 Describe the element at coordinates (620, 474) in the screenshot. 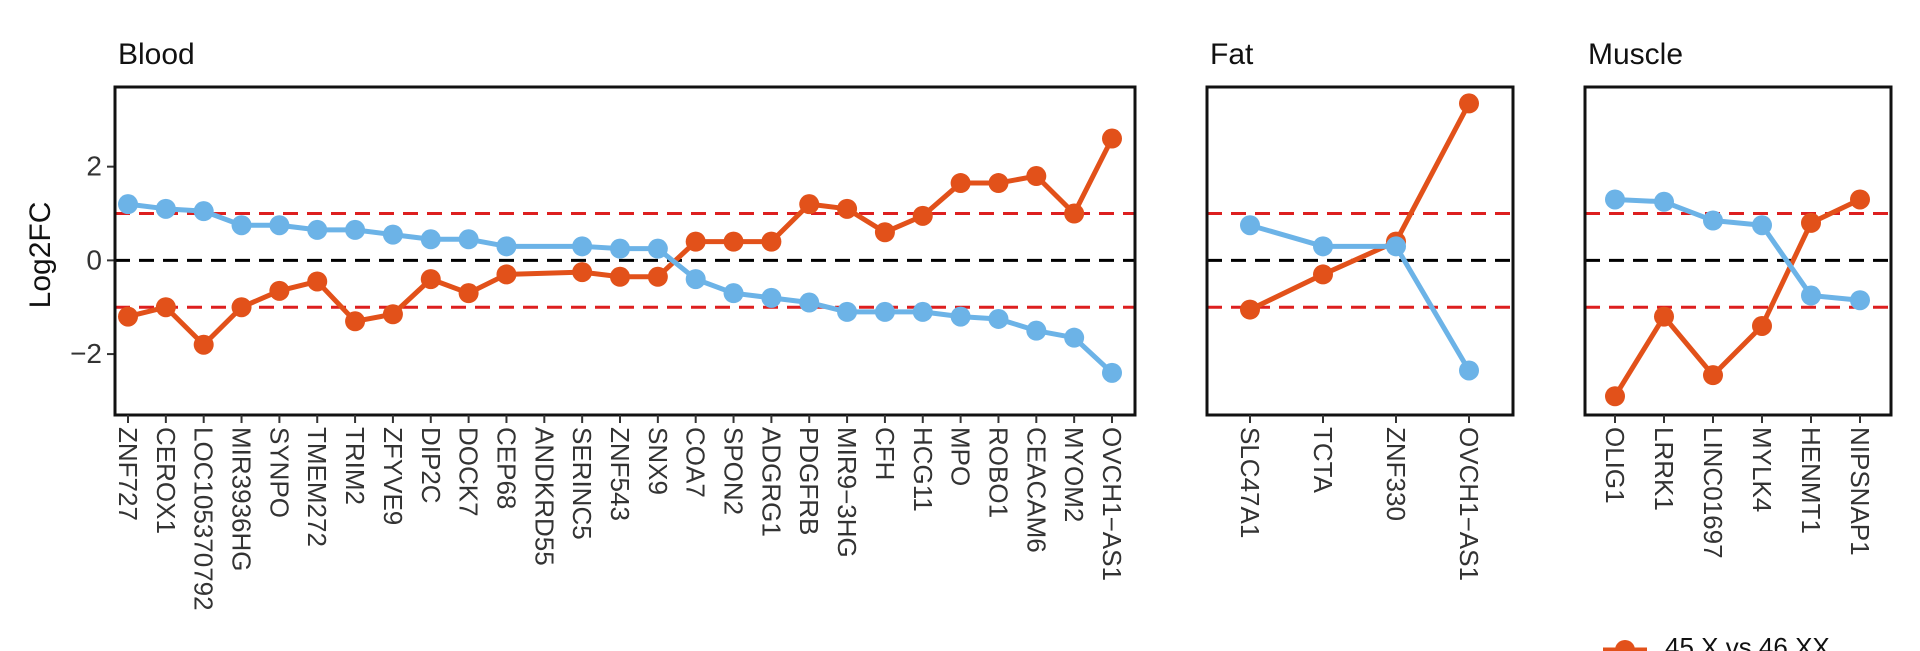

I see `x-tick-label-znf543: ZNF543` at that location.